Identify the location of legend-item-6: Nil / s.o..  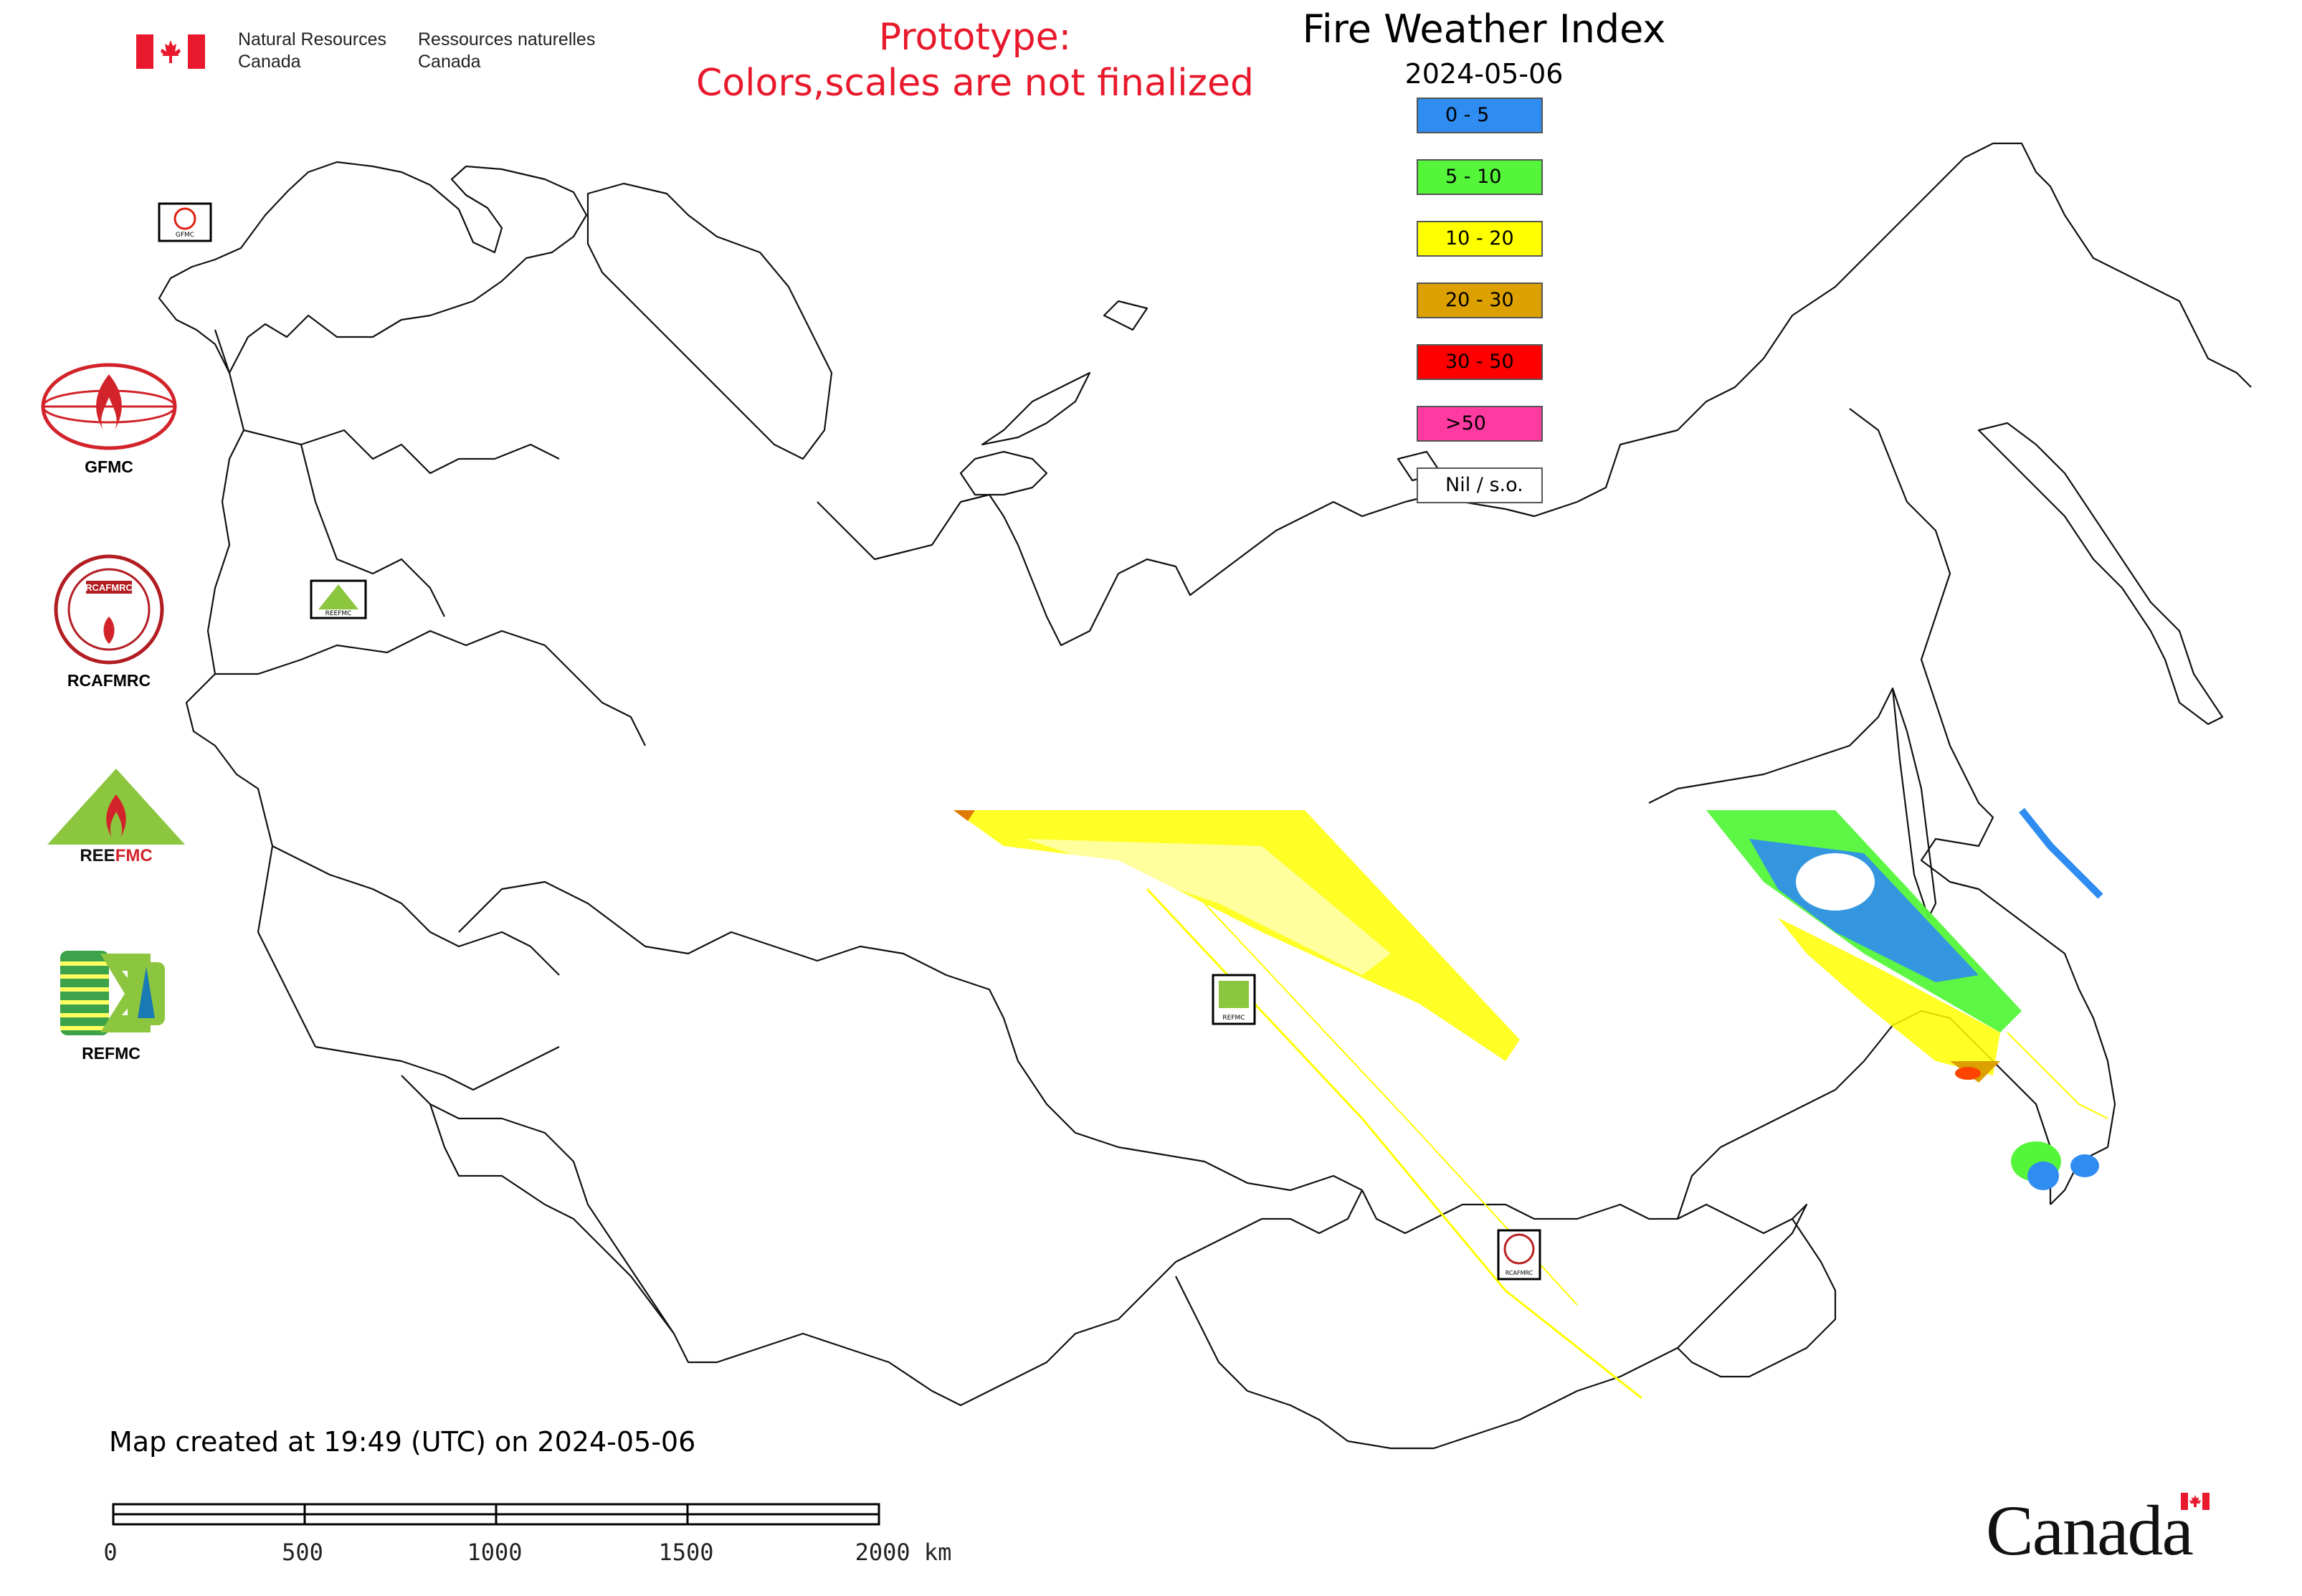
(1480, 485).